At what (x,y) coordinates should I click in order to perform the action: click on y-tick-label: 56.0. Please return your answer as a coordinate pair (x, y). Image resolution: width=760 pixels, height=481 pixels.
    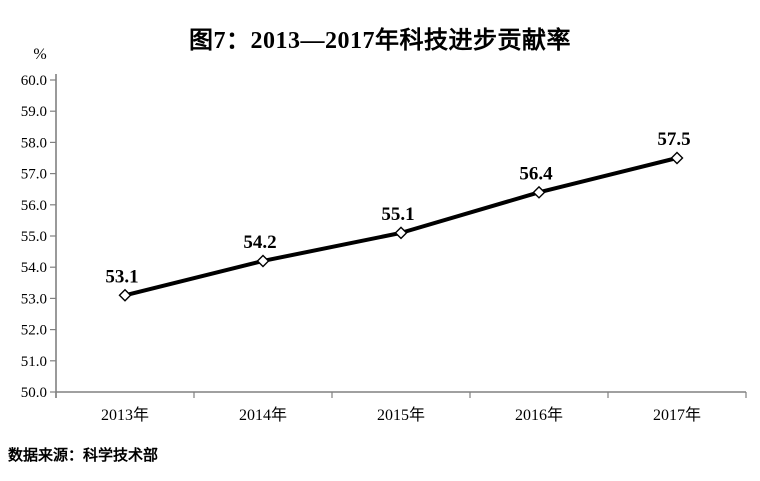
    Looking at the image, I should click on (34, 206).